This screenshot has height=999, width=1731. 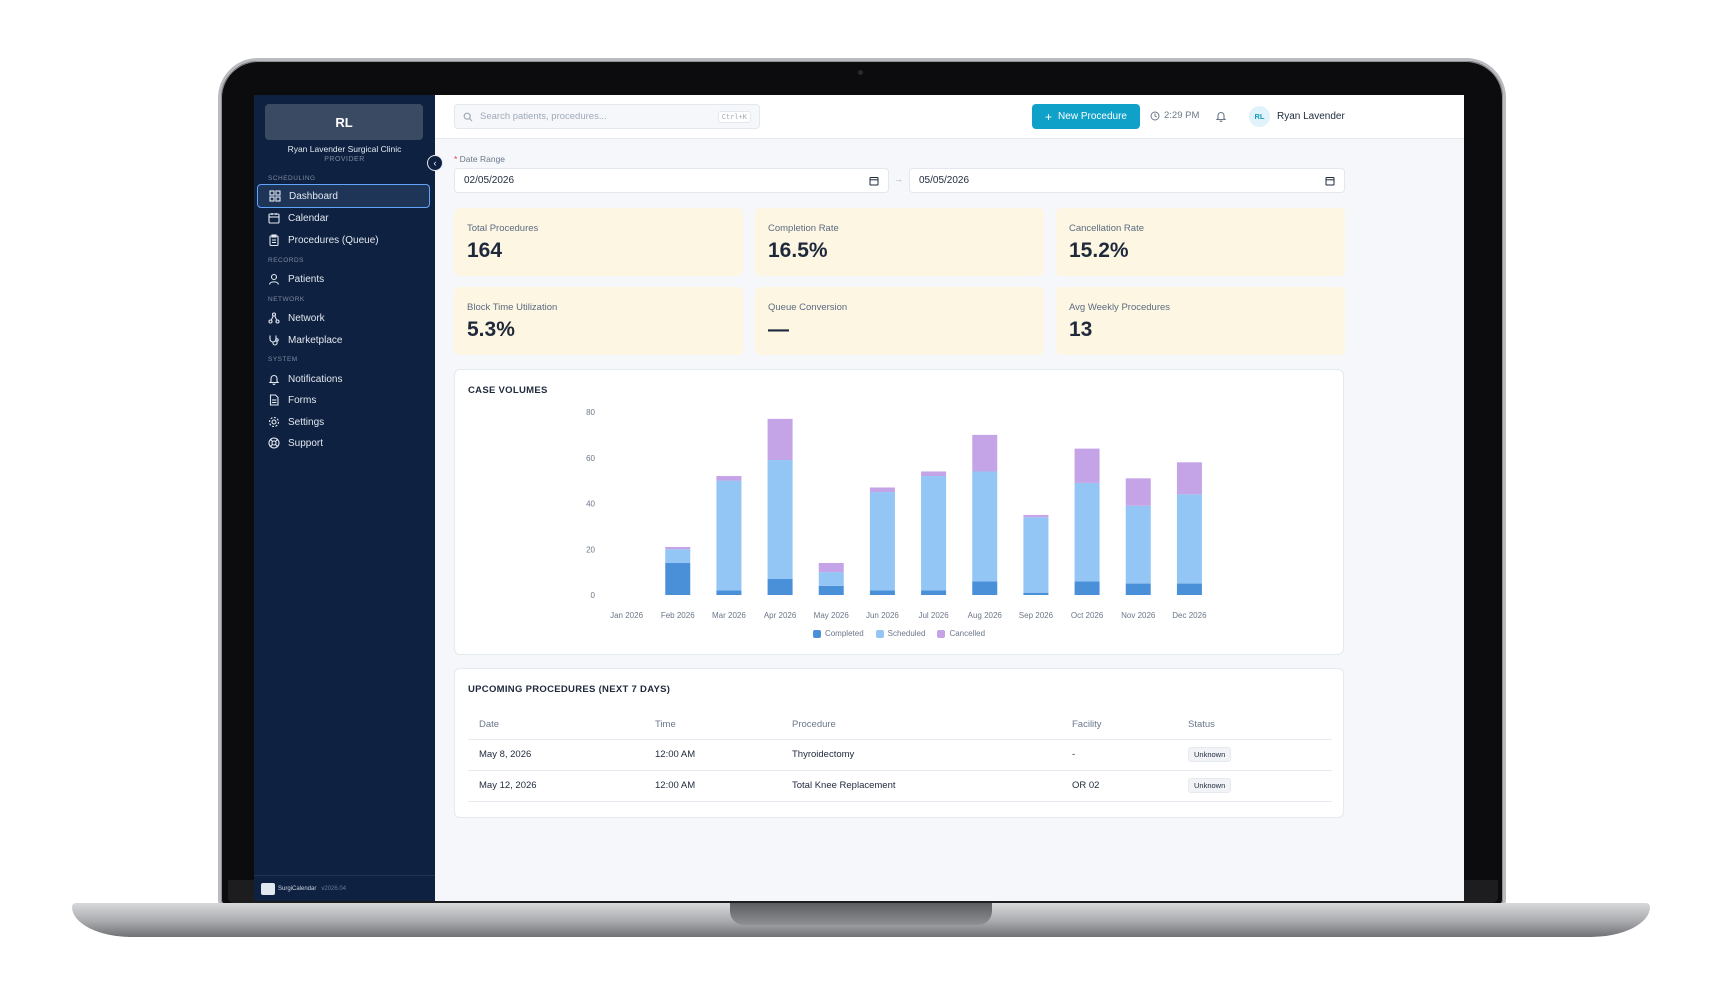 What do you see at coordinates (556, 786) in the screenshot?
I see `cell-date: May 12, 2026` at bounding box center [556, 786].